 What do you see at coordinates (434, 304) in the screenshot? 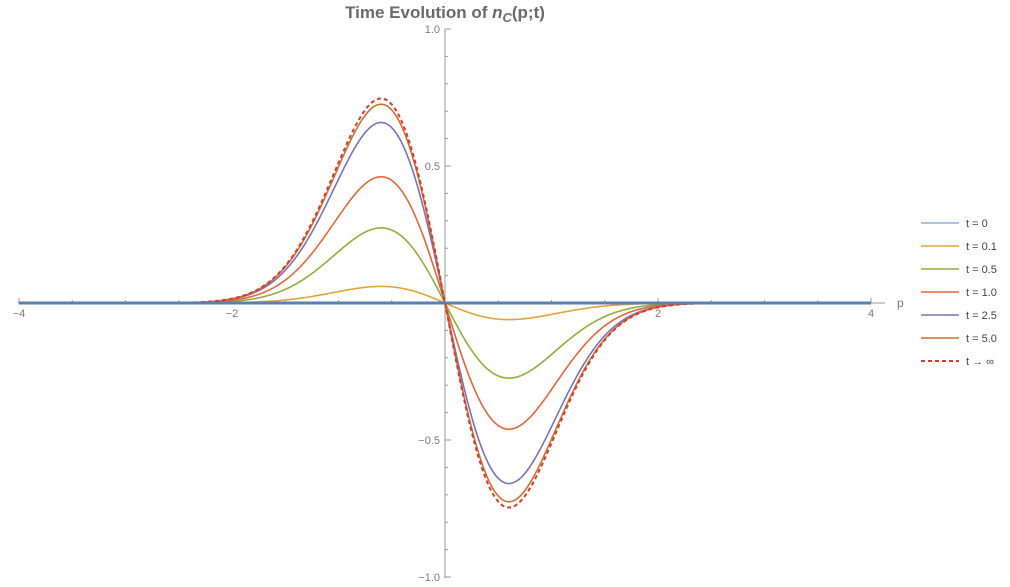
I see `y-ticks: 1.0 0.5 −0.5 −1.0` at bounding box center [434, 304].